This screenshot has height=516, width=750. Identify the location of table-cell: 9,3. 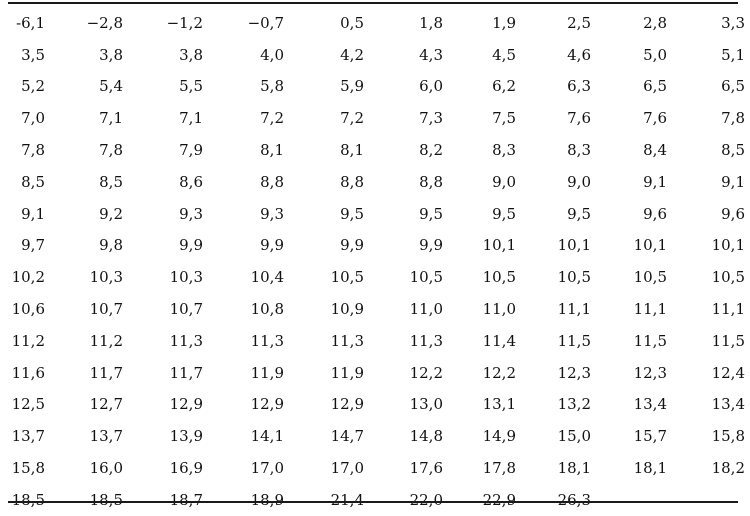
(191, 213).